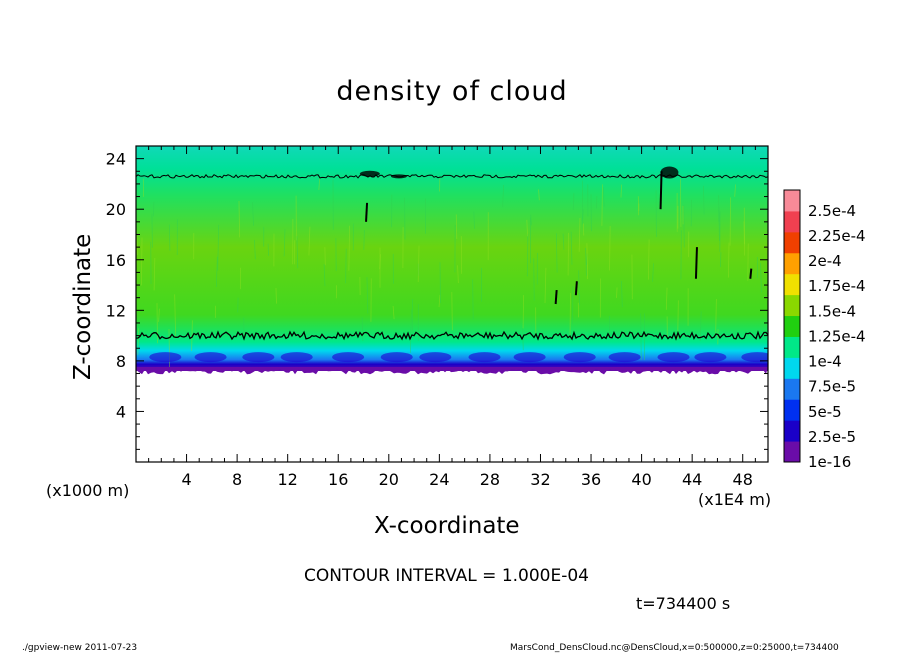  Describe the element at coordinates (832, 311) in the screenshot. I see `colorbar-label: 1.5e-4` at that location.